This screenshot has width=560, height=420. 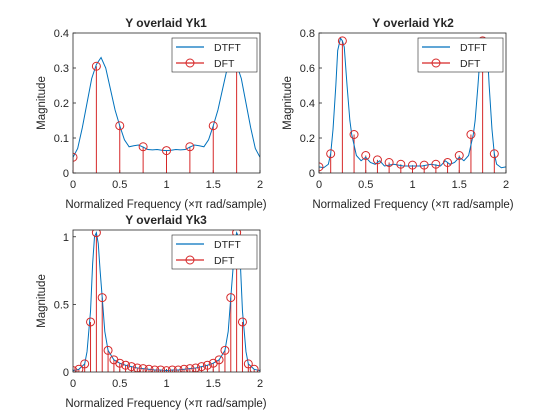 I want to click on subplot-3-xtick-label: 0, so click(x=73, y=384).